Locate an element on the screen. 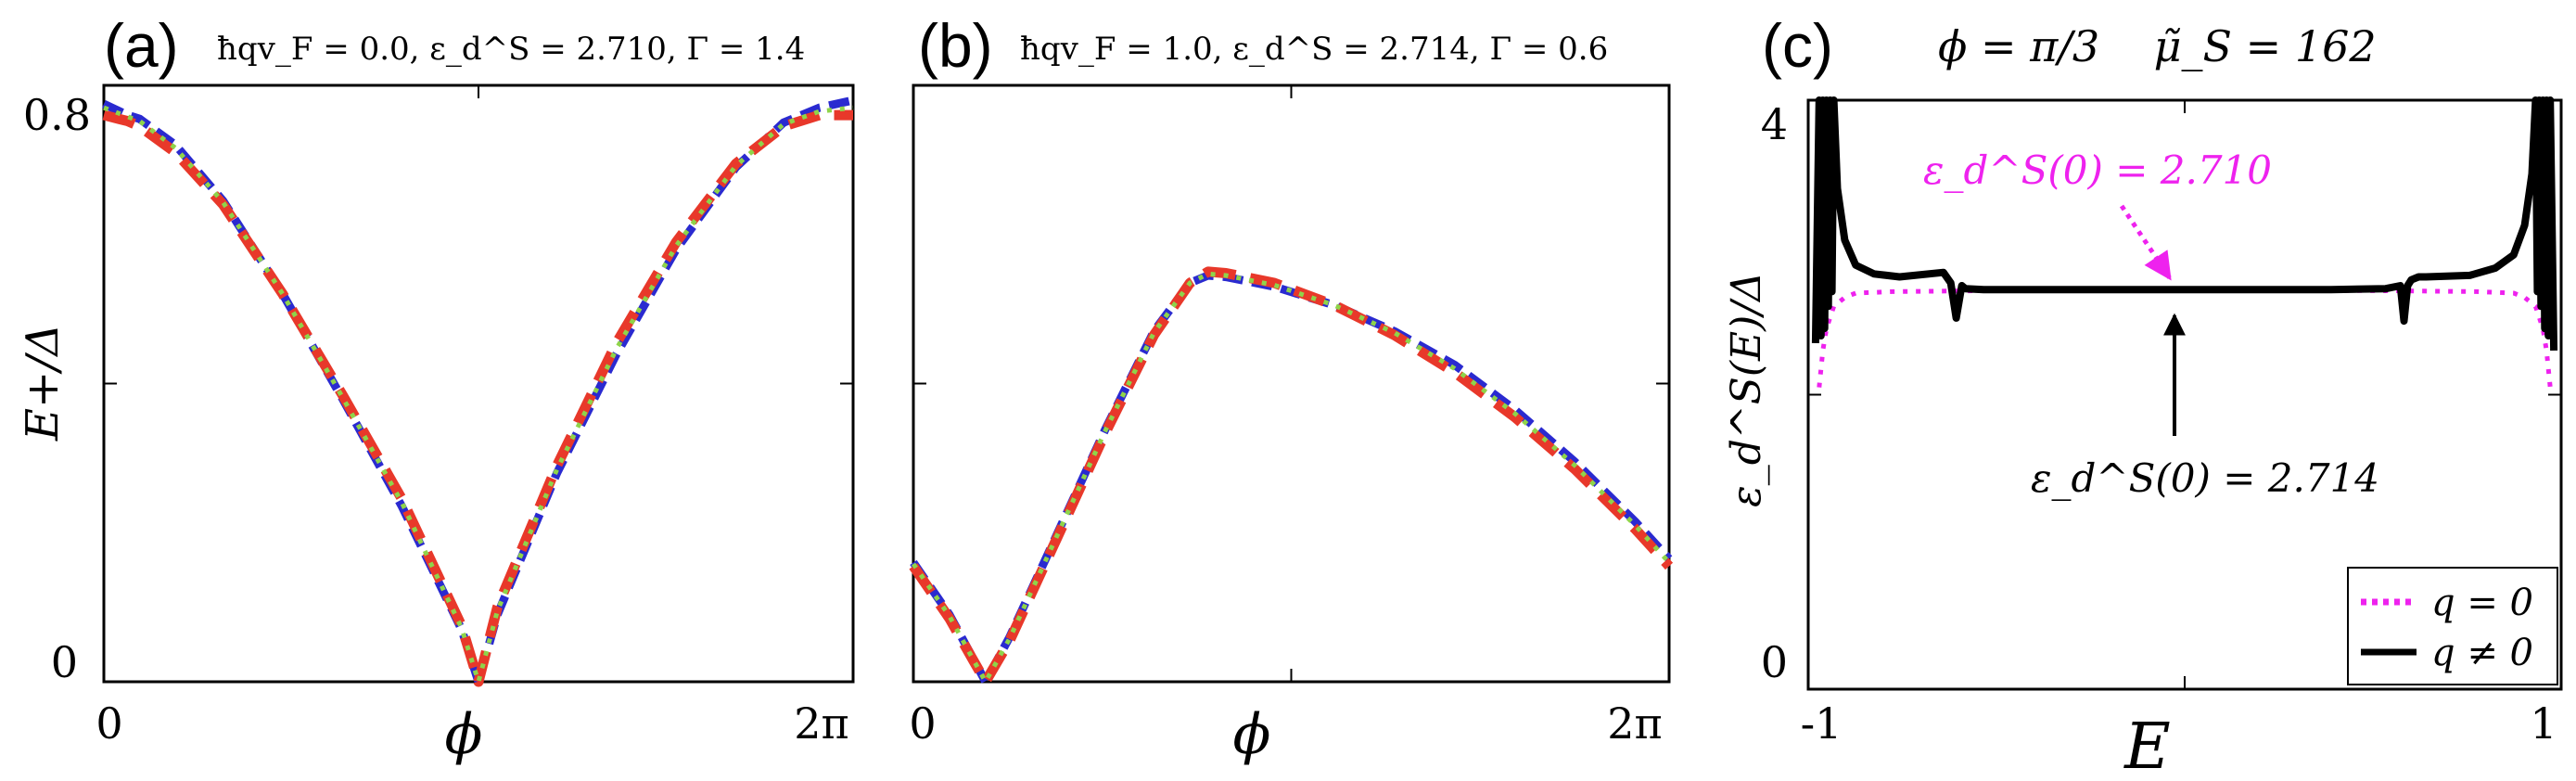  panel-b-letter: (b) is located at coordinates (956, 45).